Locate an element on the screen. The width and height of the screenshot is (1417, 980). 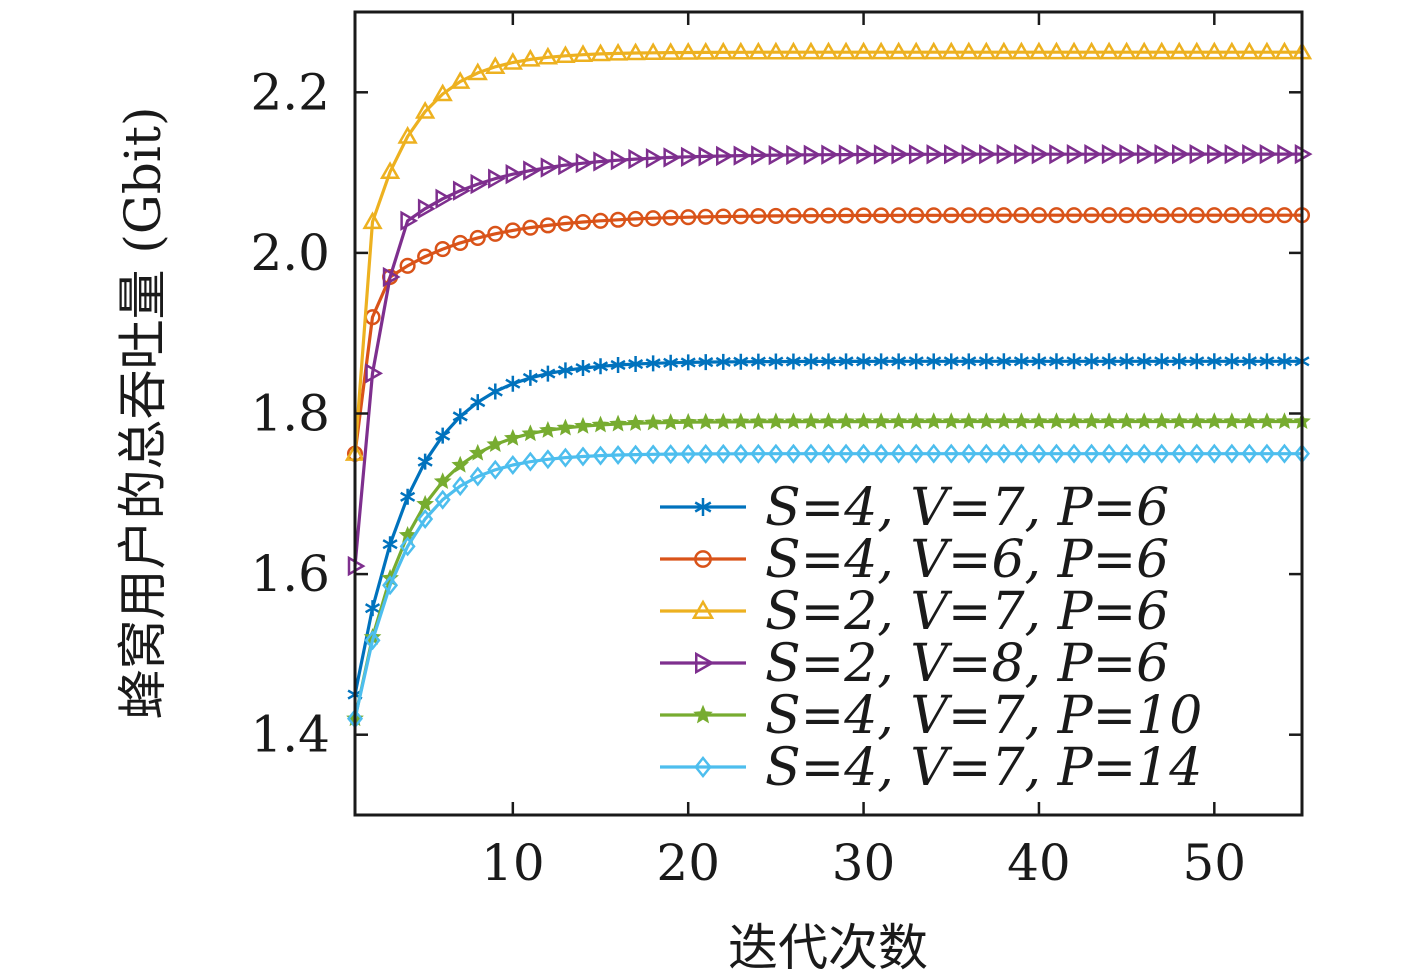
legend-item: S=4, V=7, P=14 is located at coordinates (931, 768).